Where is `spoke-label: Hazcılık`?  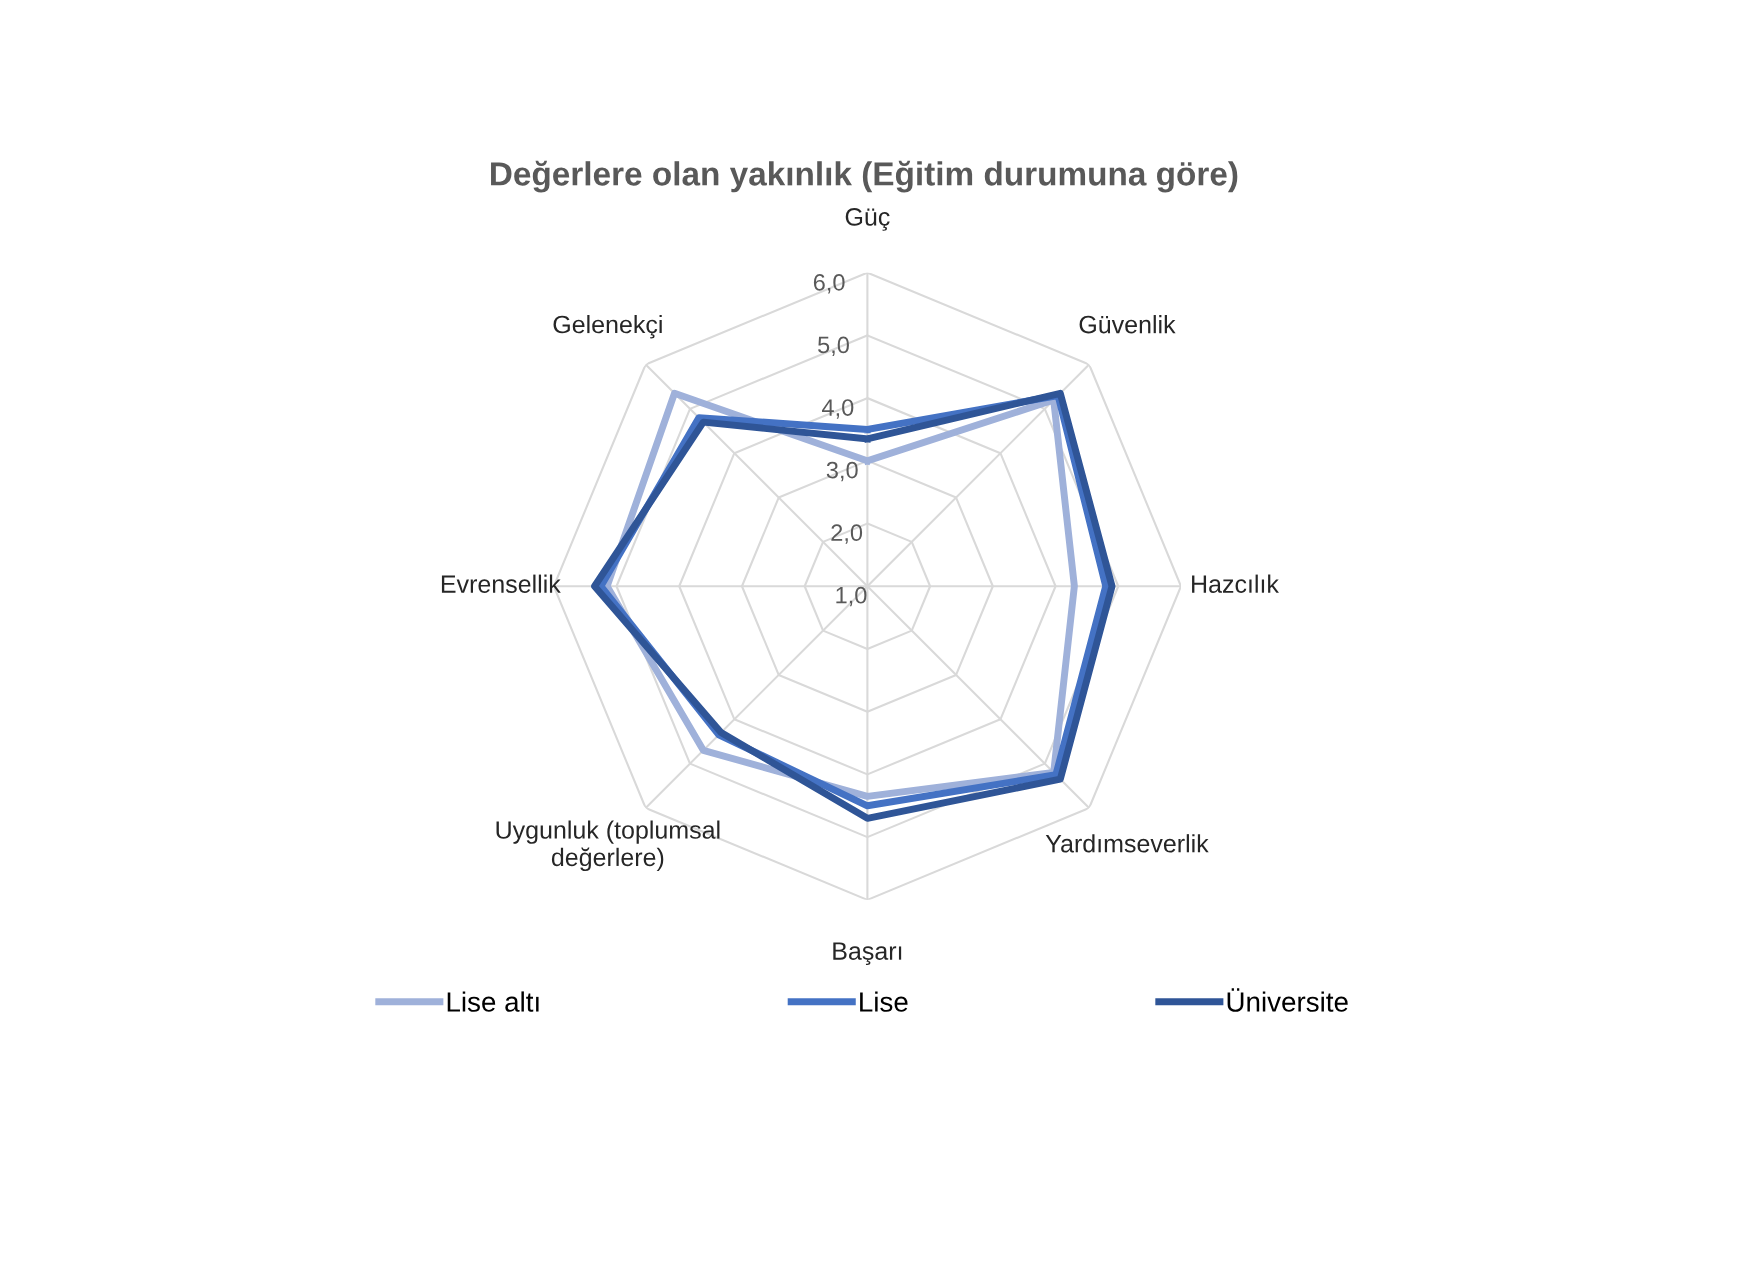 spoke-label: Hazcılık is located at coordinates (1235, 583).